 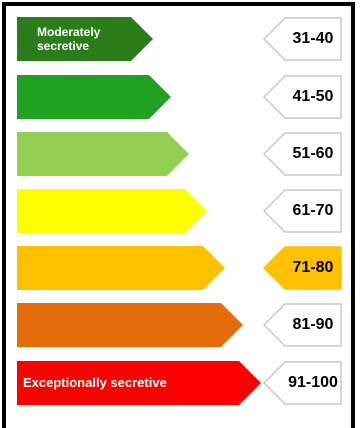 I want to click on scale-row: Exceptionally secretive 91-100, so click(x=180, y=385).